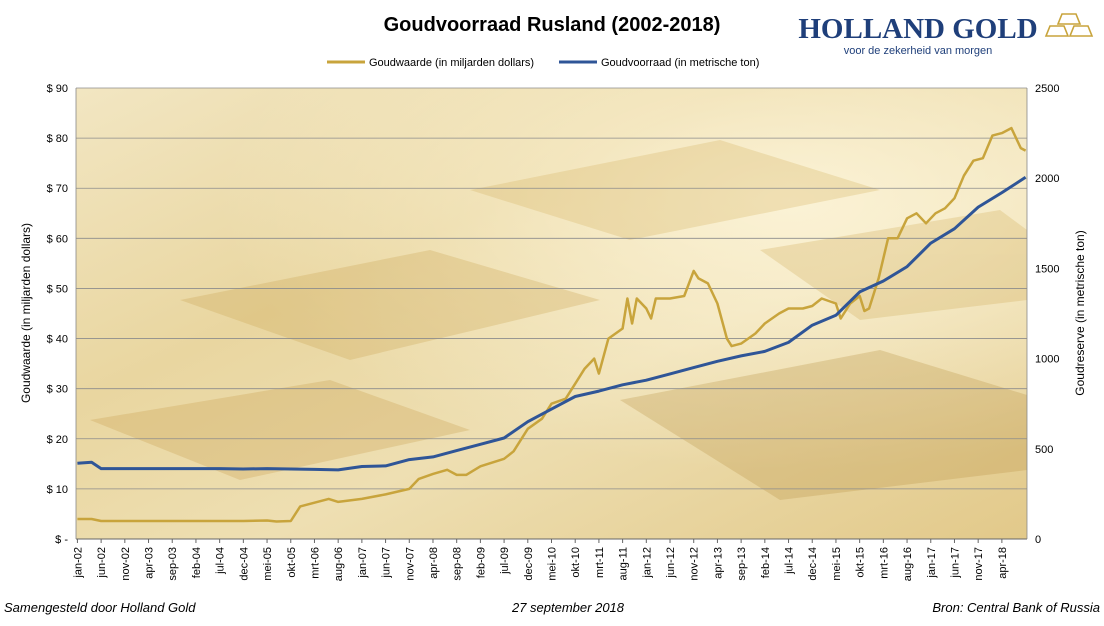  What do you see at coordinates (529, 564) in the screenshot?
I see `x-tick-label: dec-09` at bounding box center [529, 564].